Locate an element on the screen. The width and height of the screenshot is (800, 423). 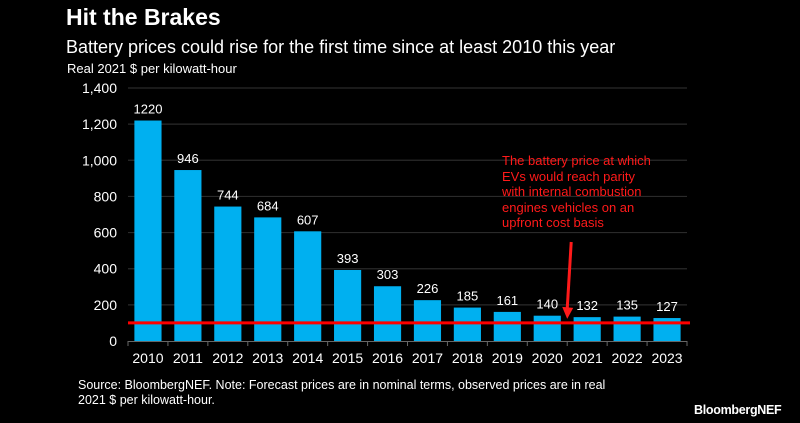
annotation-line: upfront cost basis is located at coordinates (553, 222).